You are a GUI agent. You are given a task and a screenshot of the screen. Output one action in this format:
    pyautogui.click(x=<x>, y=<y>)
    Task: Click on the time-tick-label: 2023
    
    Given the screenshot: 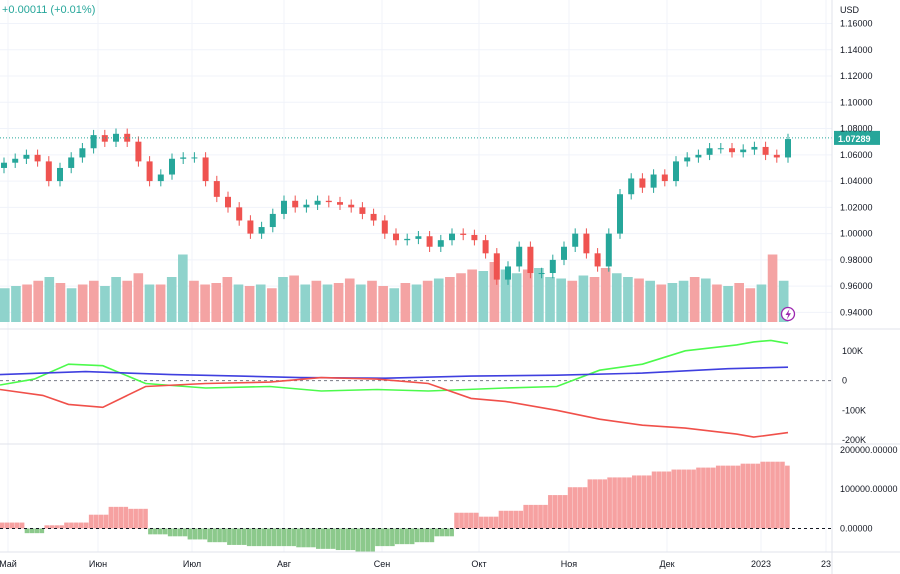 What is the action you would take?
    pyautogui.click(x=761, y=564)
    